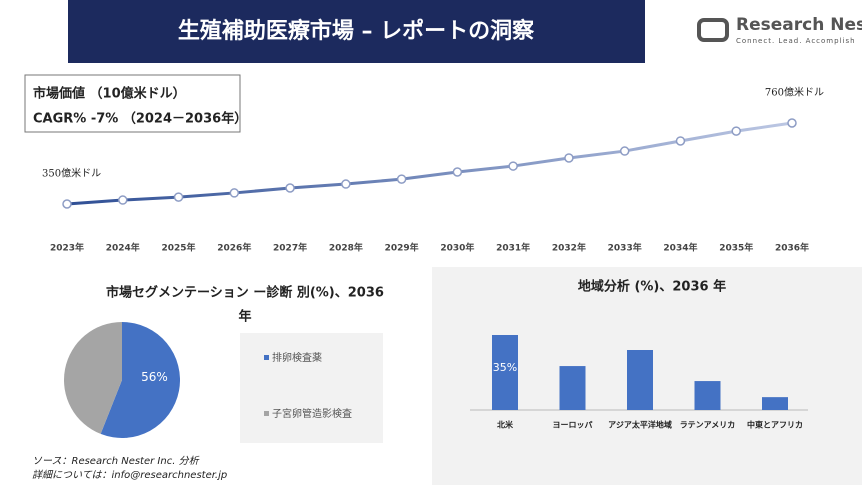 The image size is (862, 485). What do you see at coordinates (736, 248) in the screenshot?
I see `x-tick-label: 2035年` at bounding box center [736, 248].